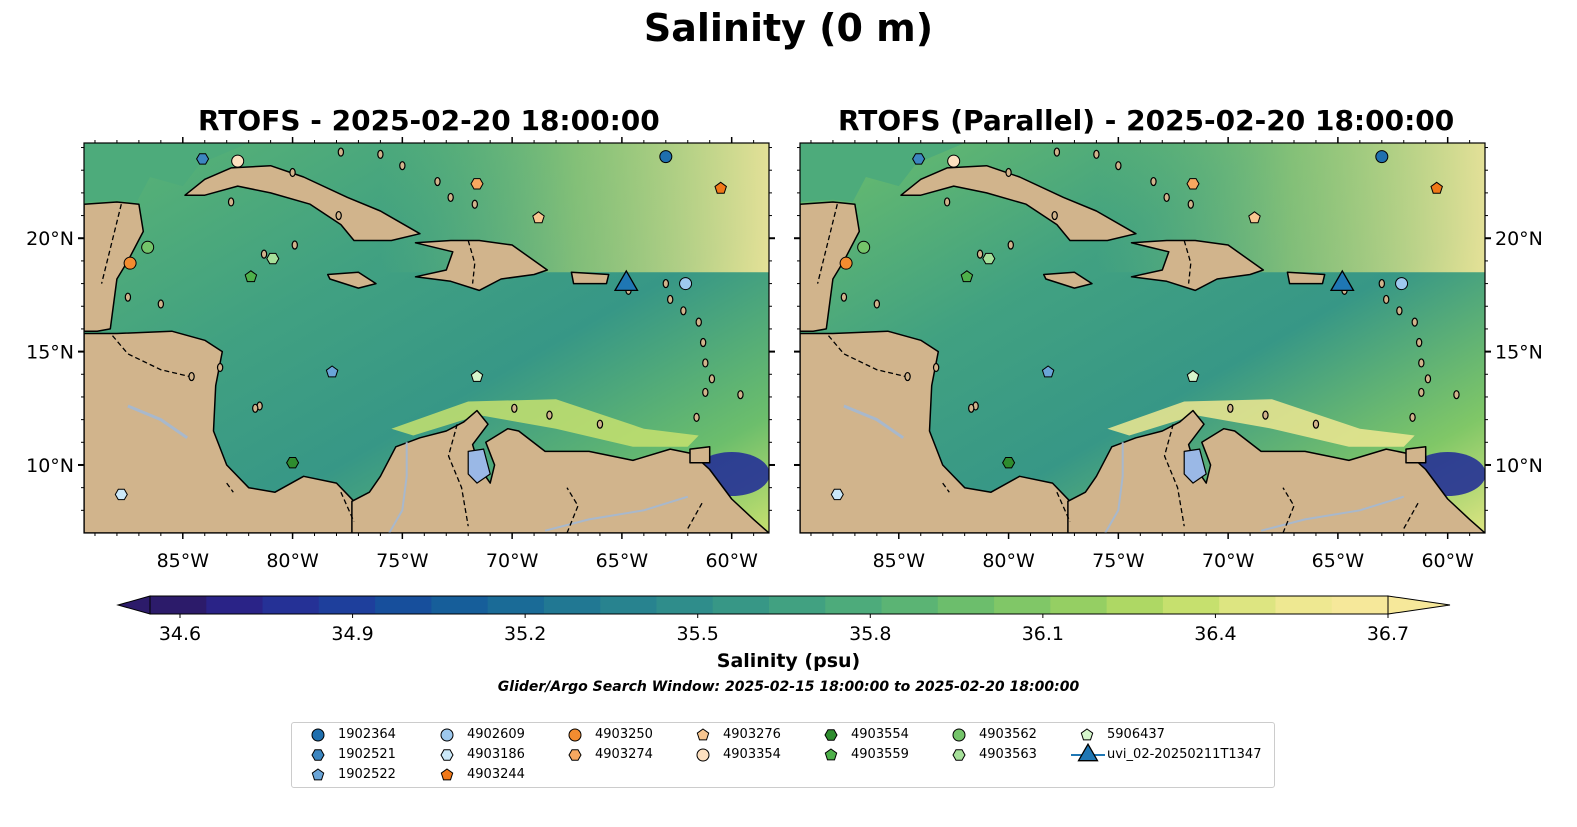 Image resolution: width=1577 pixels, height=827 pixels. Describe the element at coordinates (351, 280) in the screenshot. I see `land-jamaica` at that location.